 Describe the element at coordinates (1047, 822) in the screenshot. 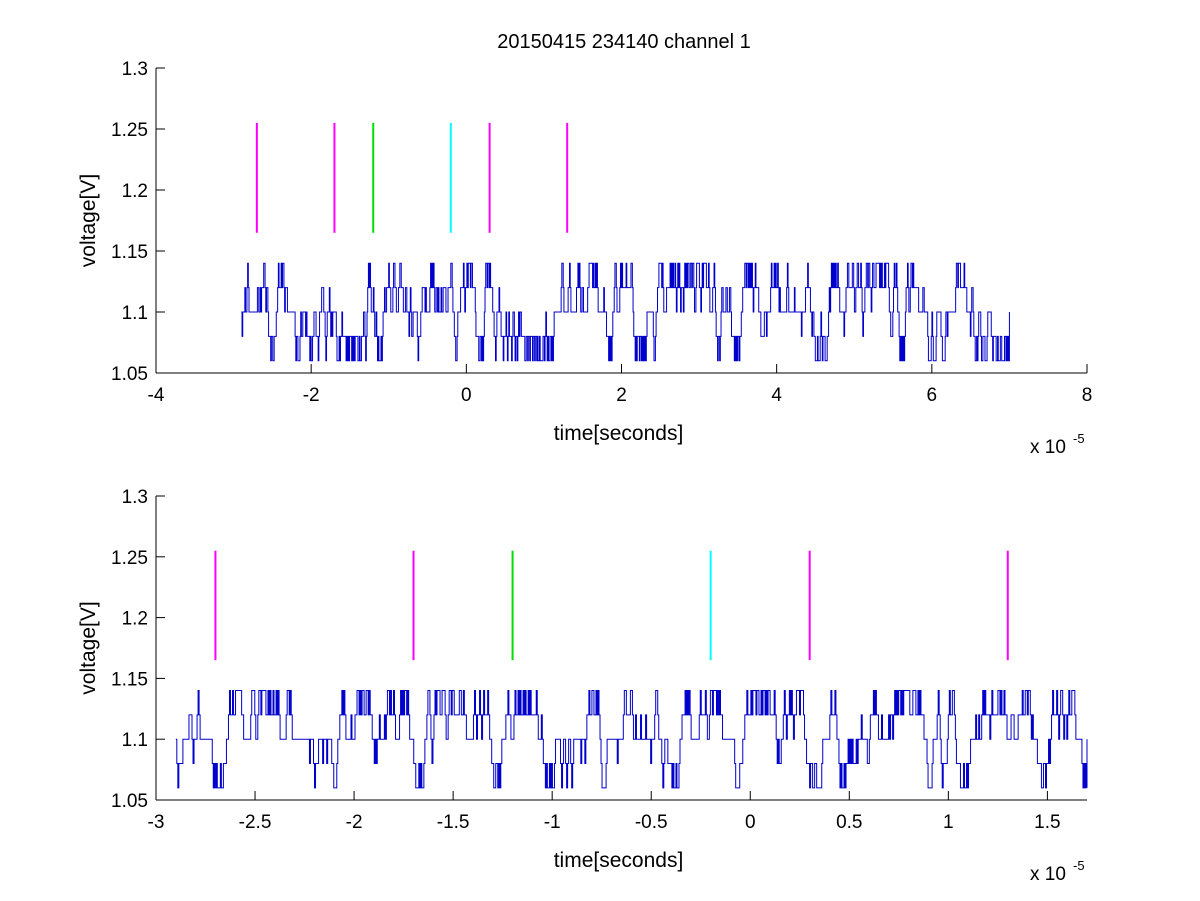

I see `x-tick-label: 1.5` at that location.